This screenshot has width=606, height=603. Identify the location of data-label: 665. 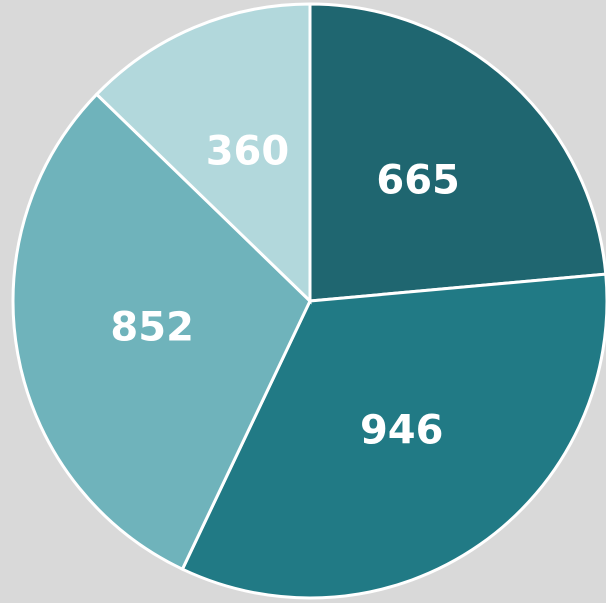
(418, 181).